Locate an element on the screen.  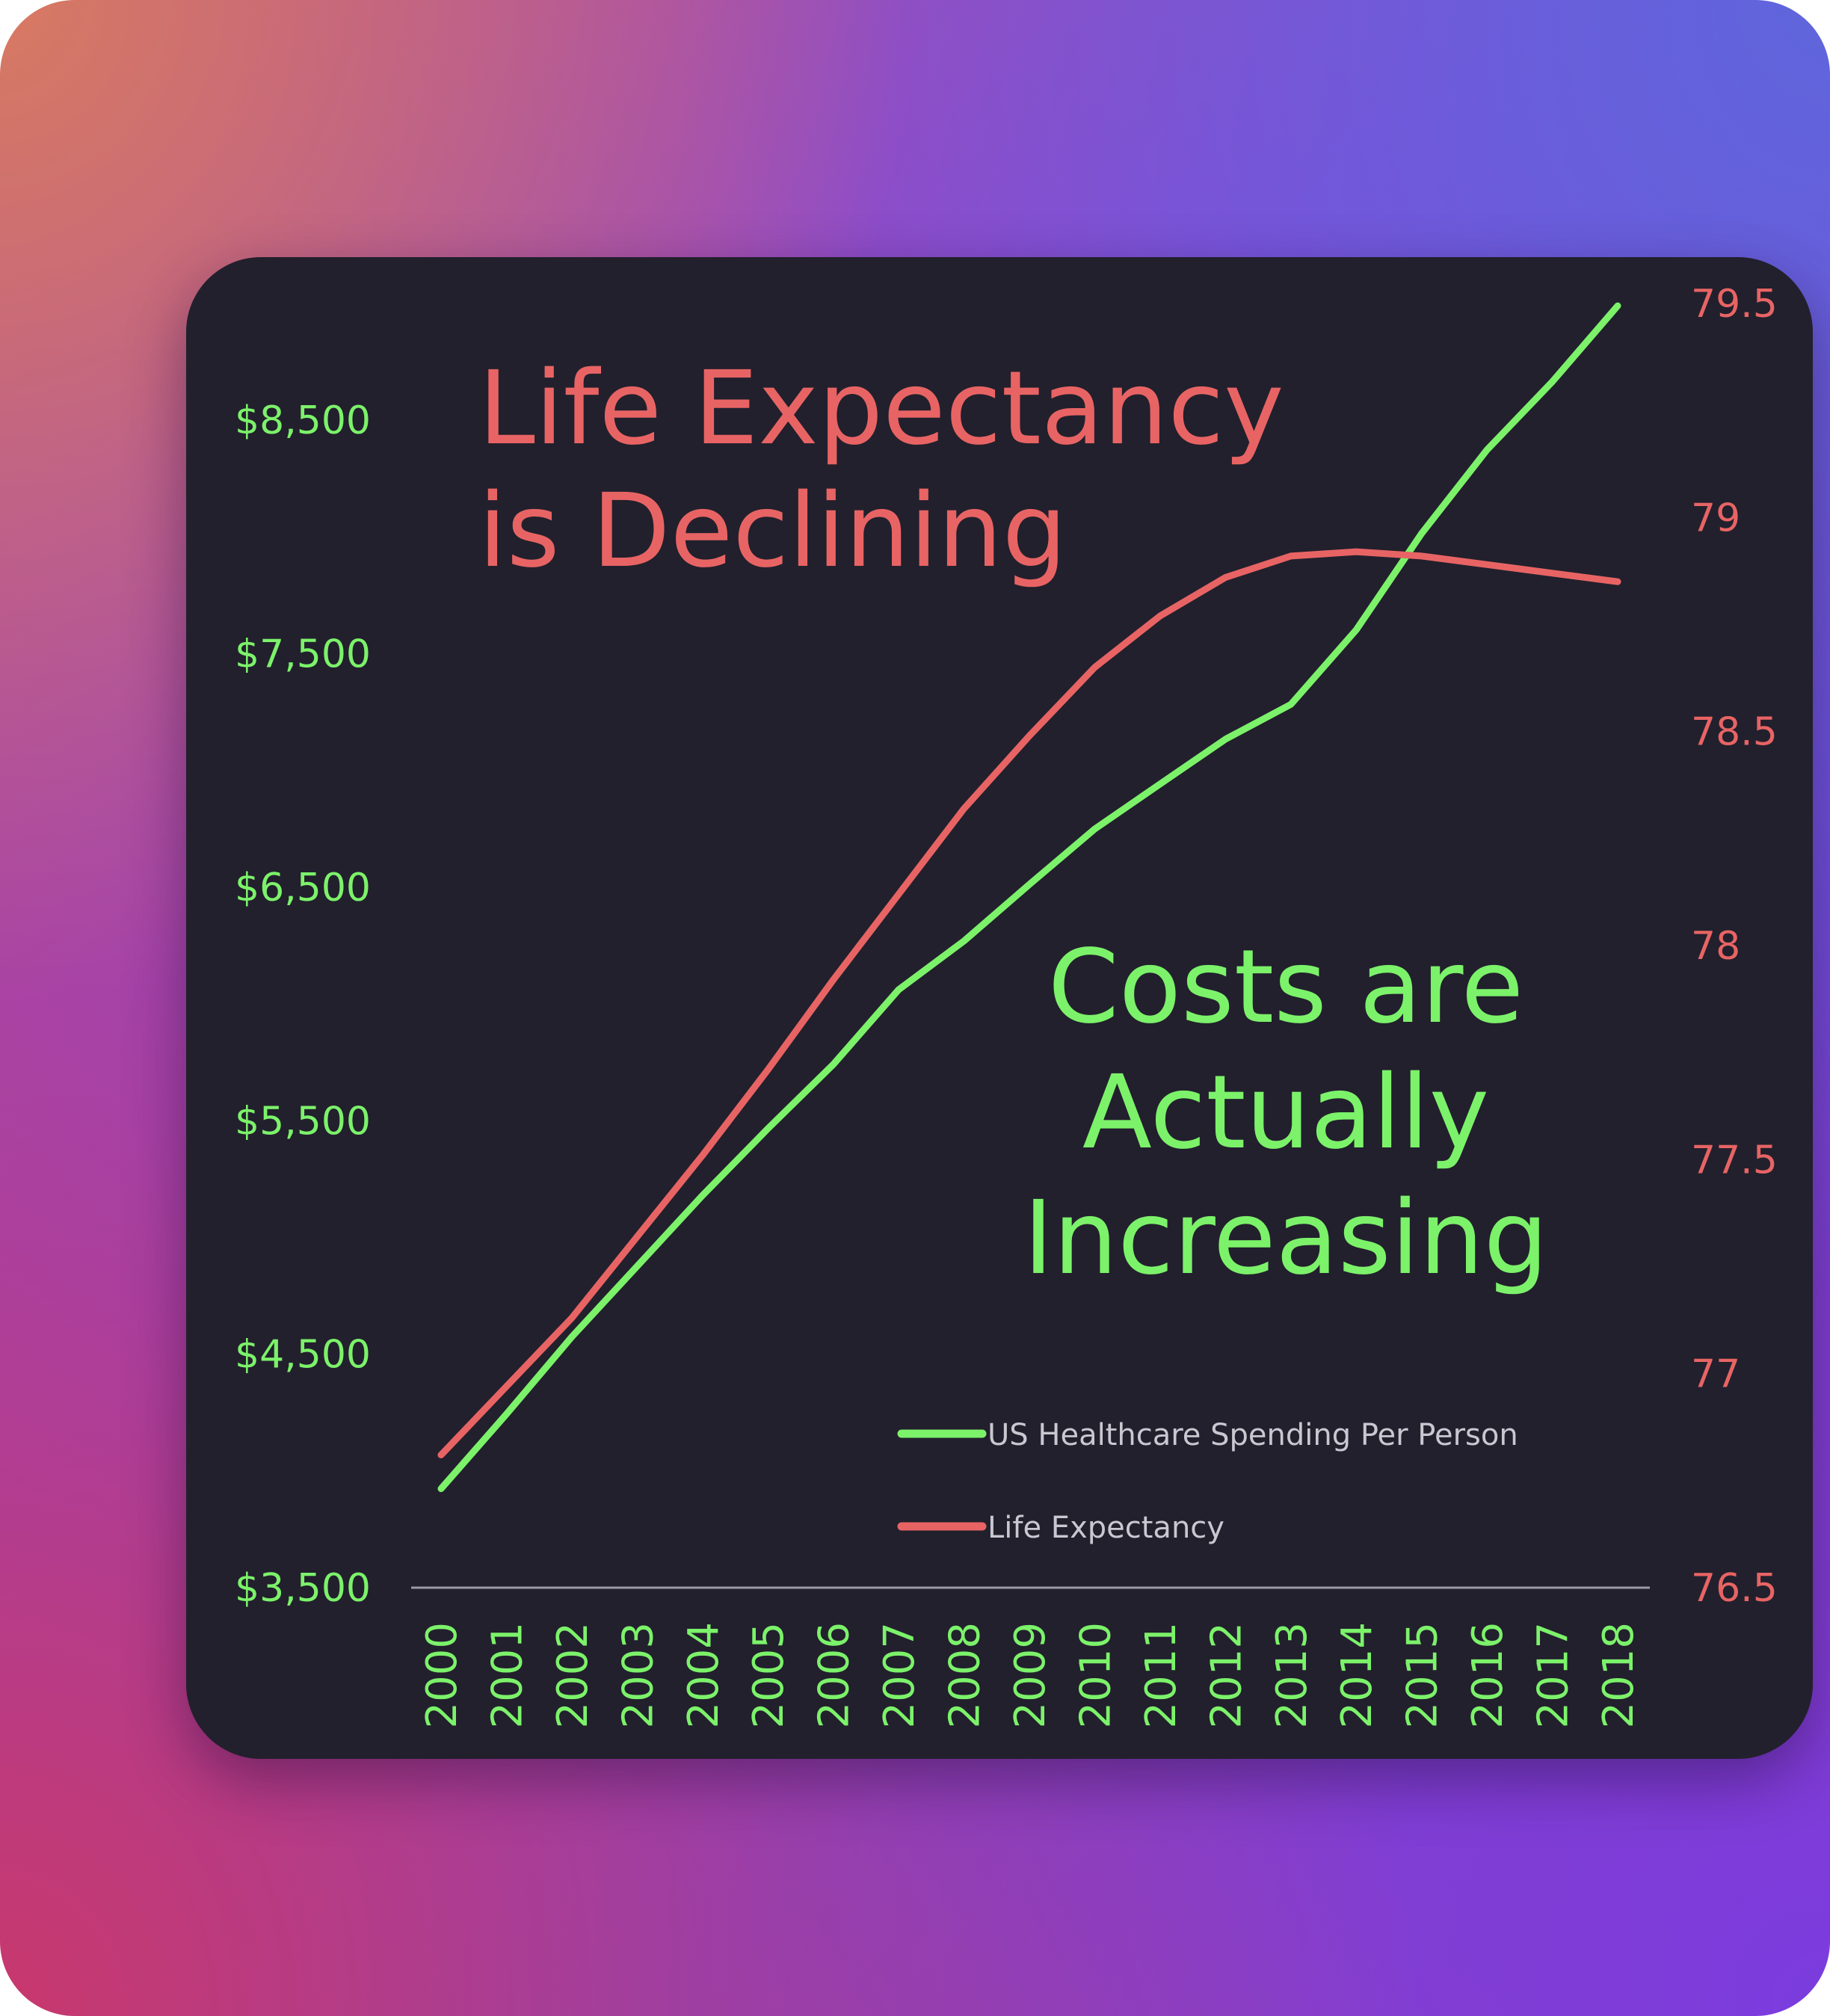
x-tick-label: 2015 is located at coordinates (1423, 1675).